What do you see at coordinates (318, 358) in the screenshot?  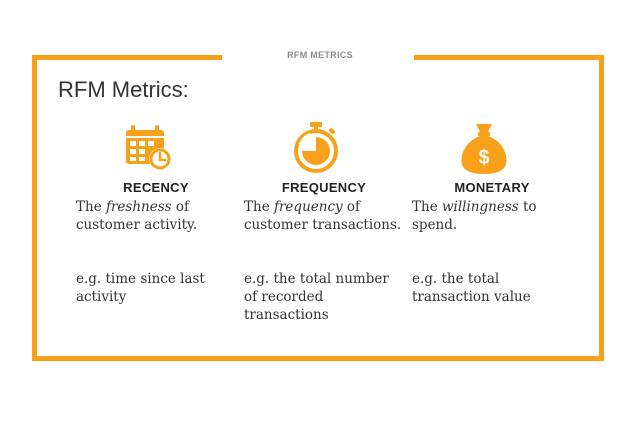 I see `frame-border-bottom` at bounding box center [318, 358].